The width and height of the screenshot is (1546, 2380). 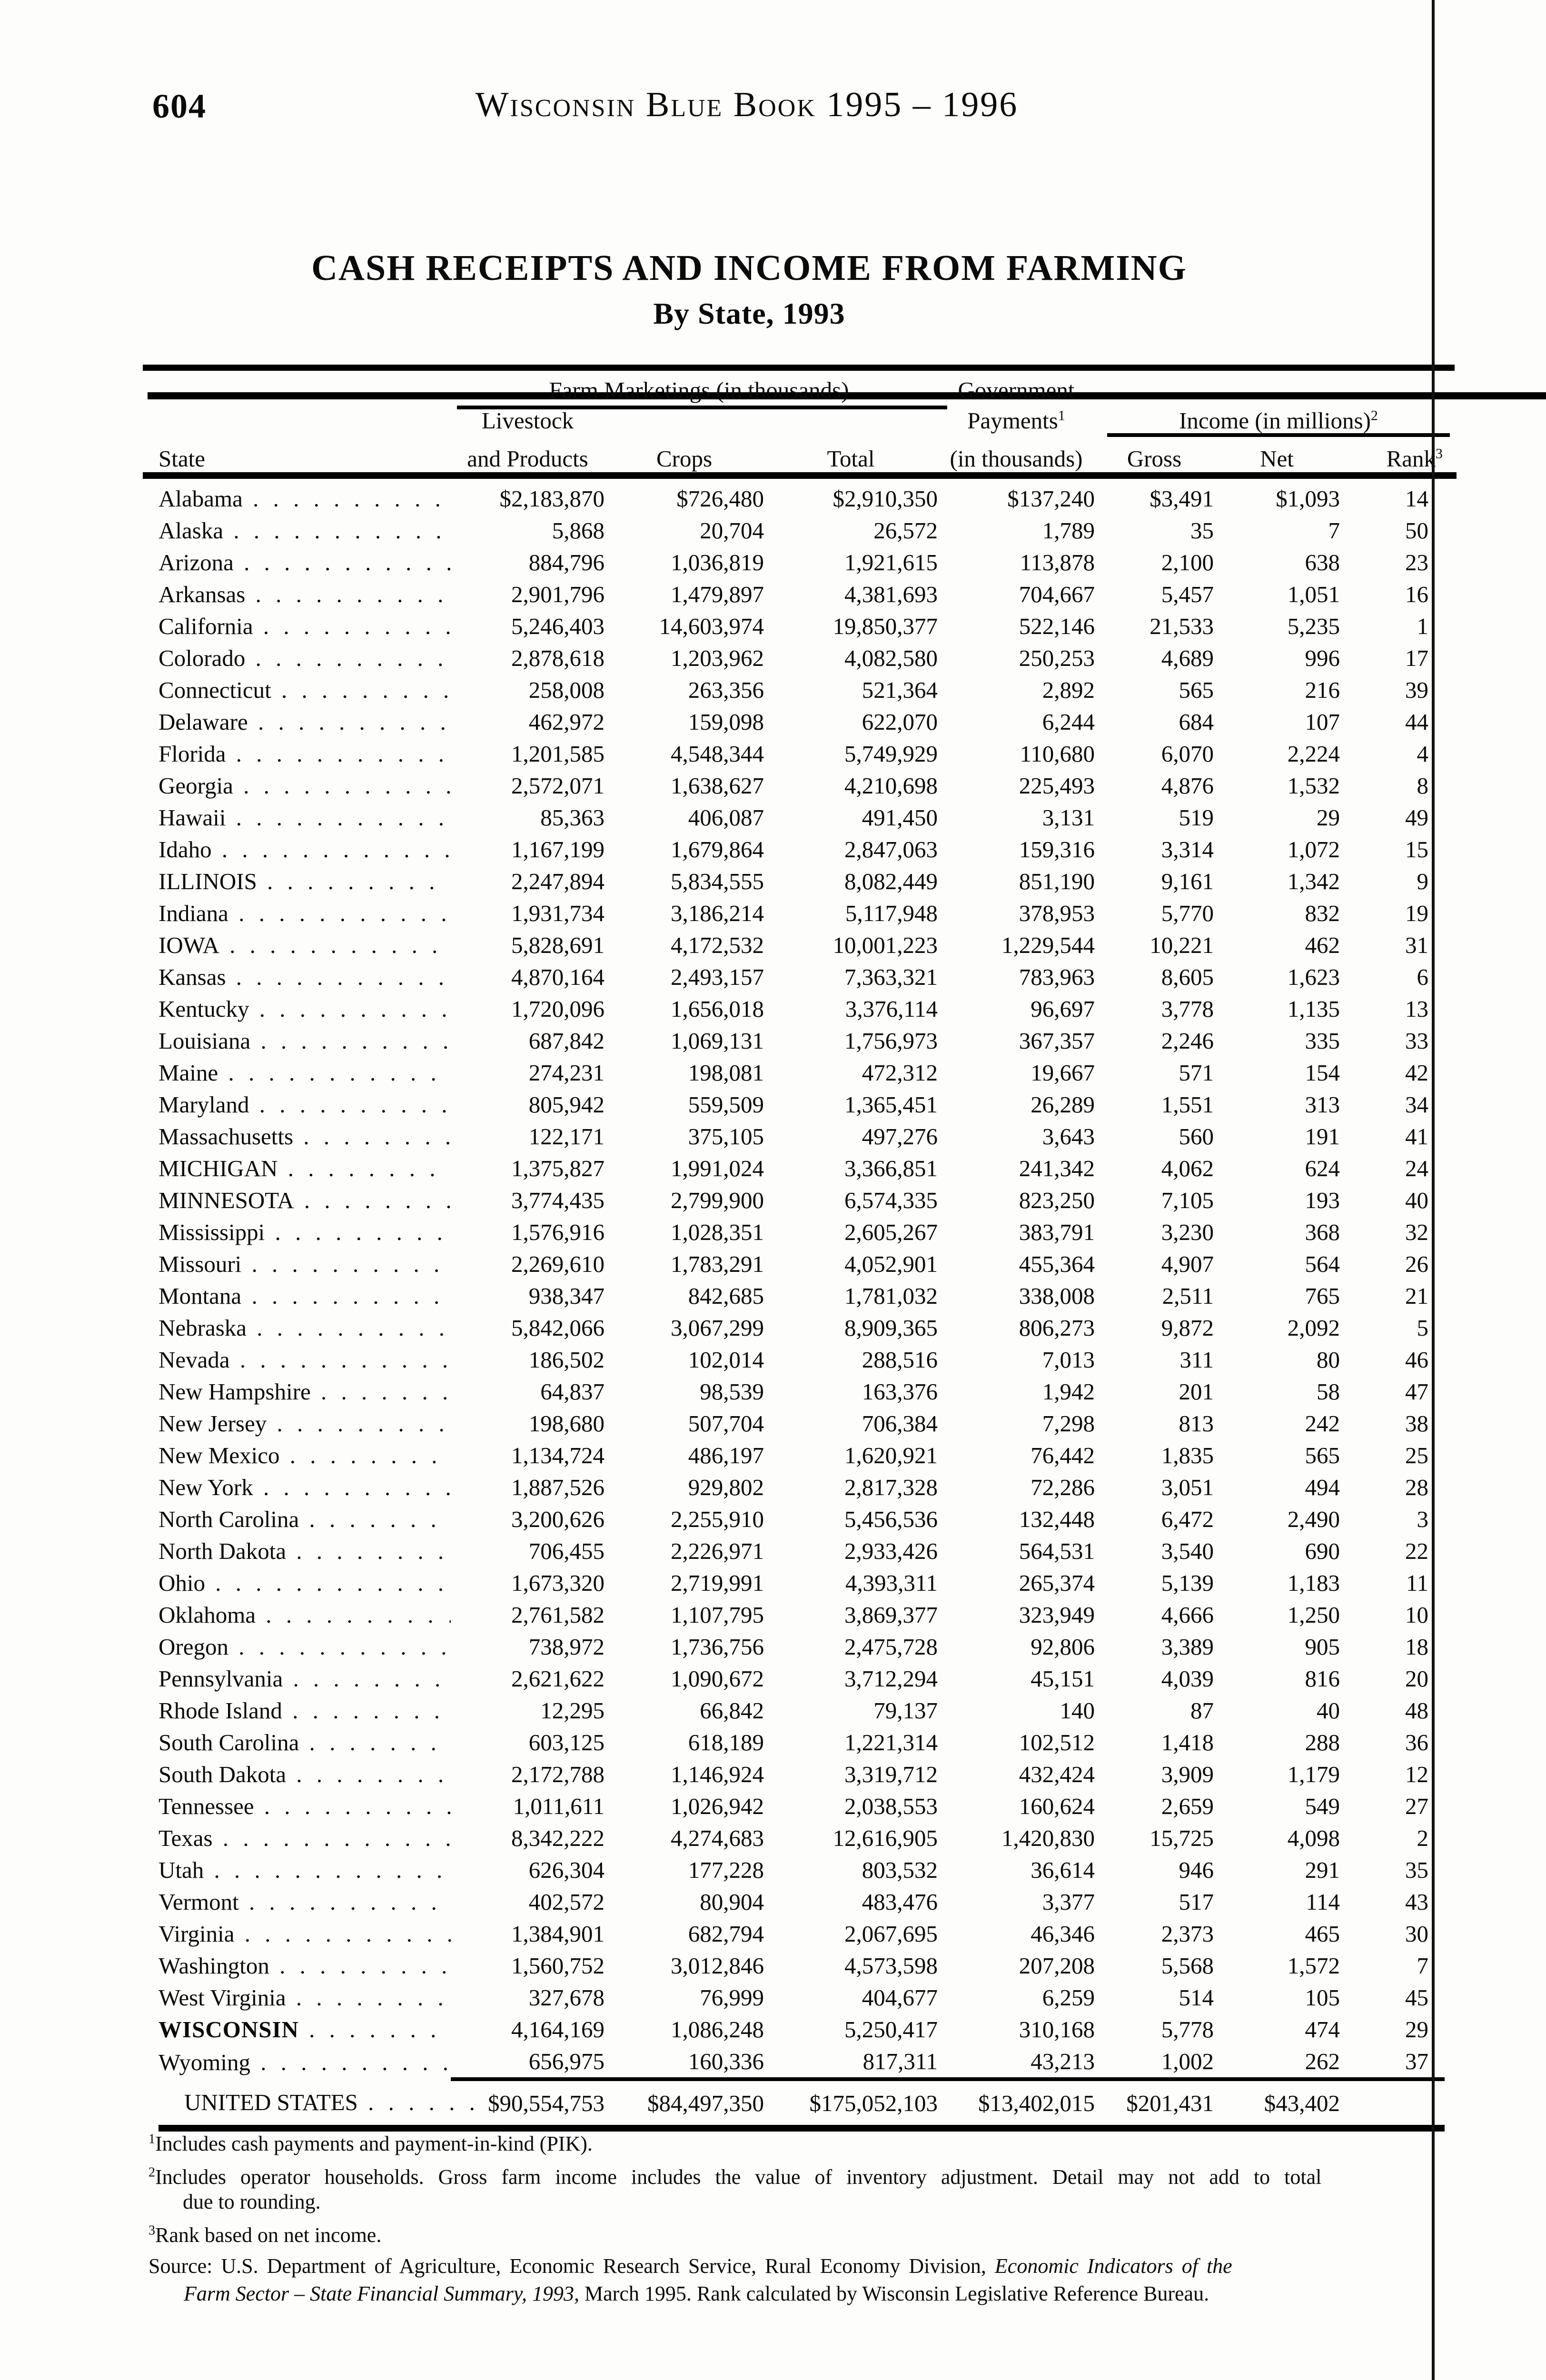 I want to click on cell-govt: 140, so click(x=1077, y=1710).